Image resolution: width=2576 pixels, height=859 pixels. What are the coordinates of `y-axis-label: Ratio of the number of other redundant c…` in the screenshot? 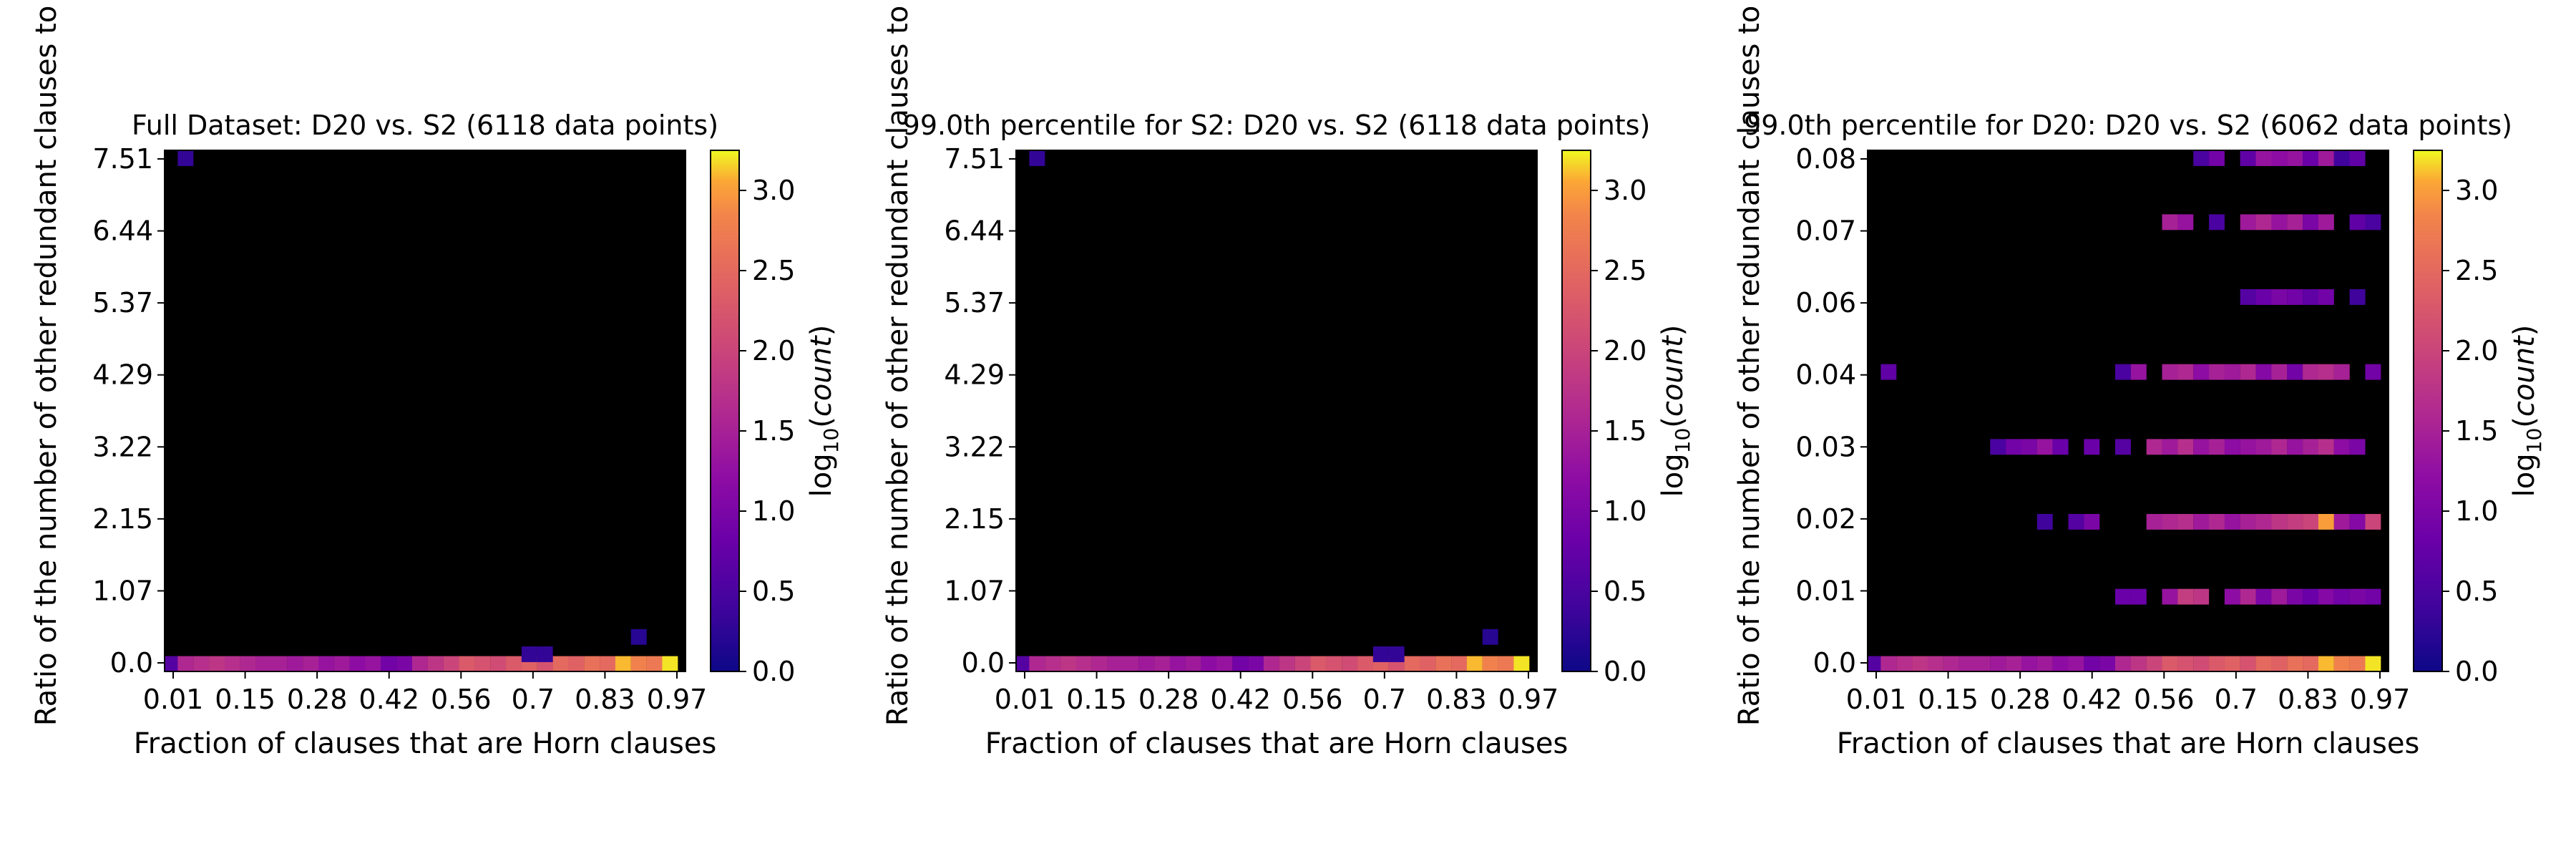 It's located at (898, 363).